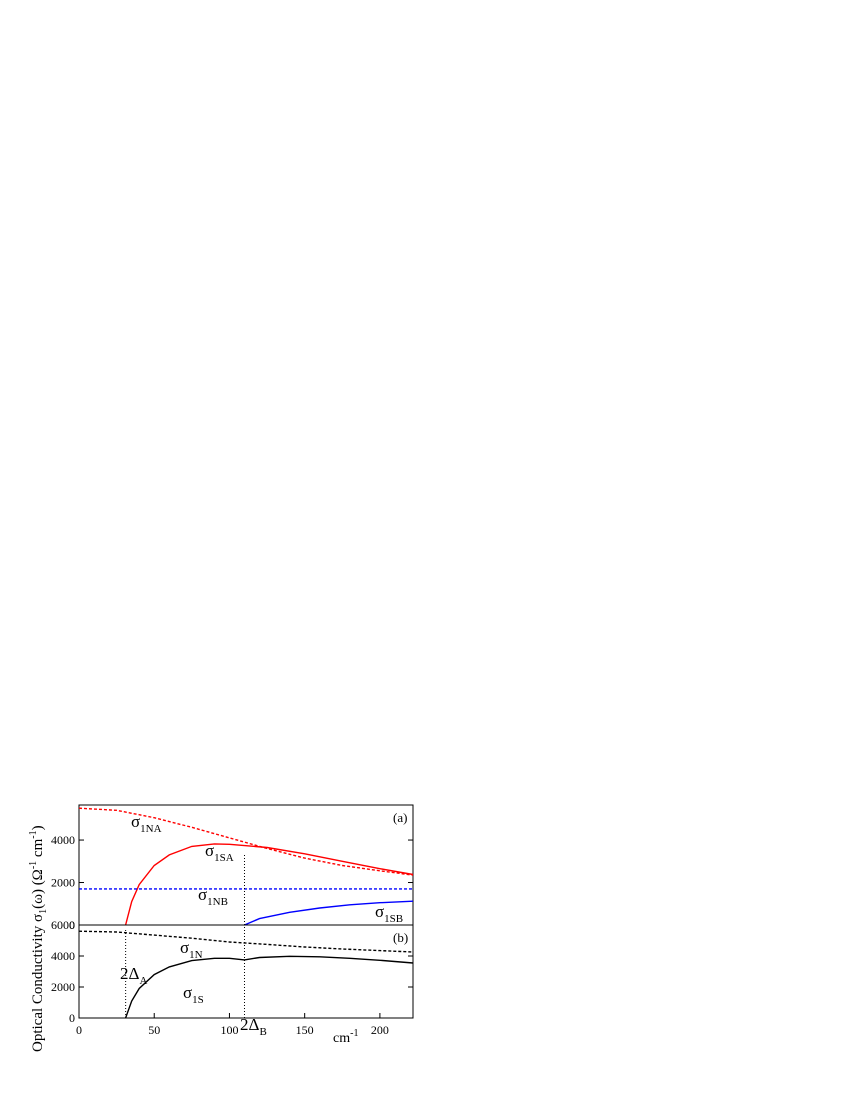 Image resolution: width=850 pixels, height=1100 pixels. Describe the element at coordinates (154, 1030) in the screenshot. I see `x-tick-label: 50` at that location.